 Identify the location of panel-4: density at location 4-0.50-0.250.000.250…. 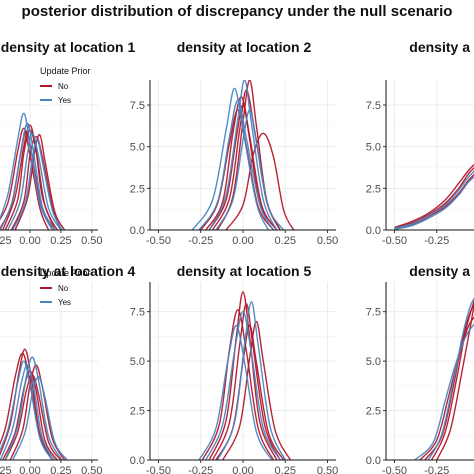
(68, 368).